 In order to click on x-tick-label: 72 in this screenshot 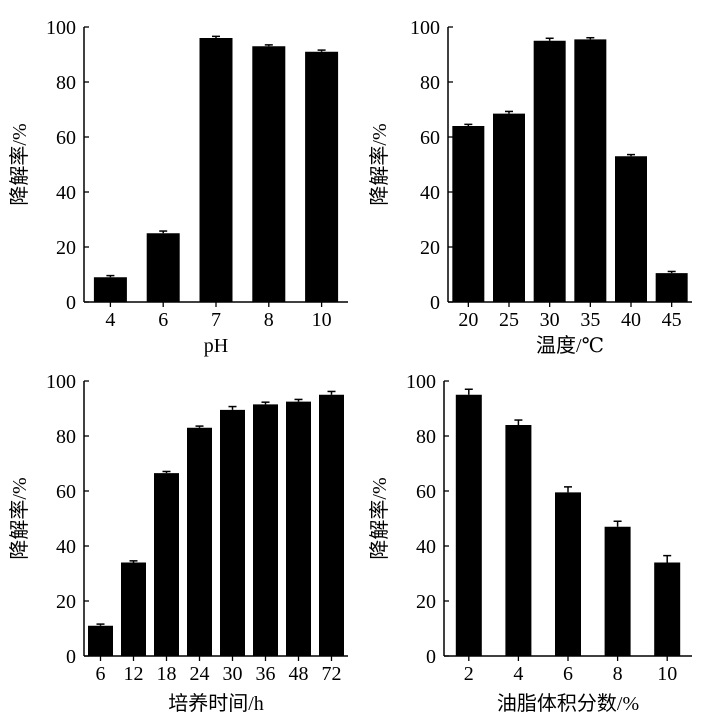, I will do `click(332, 674)`.